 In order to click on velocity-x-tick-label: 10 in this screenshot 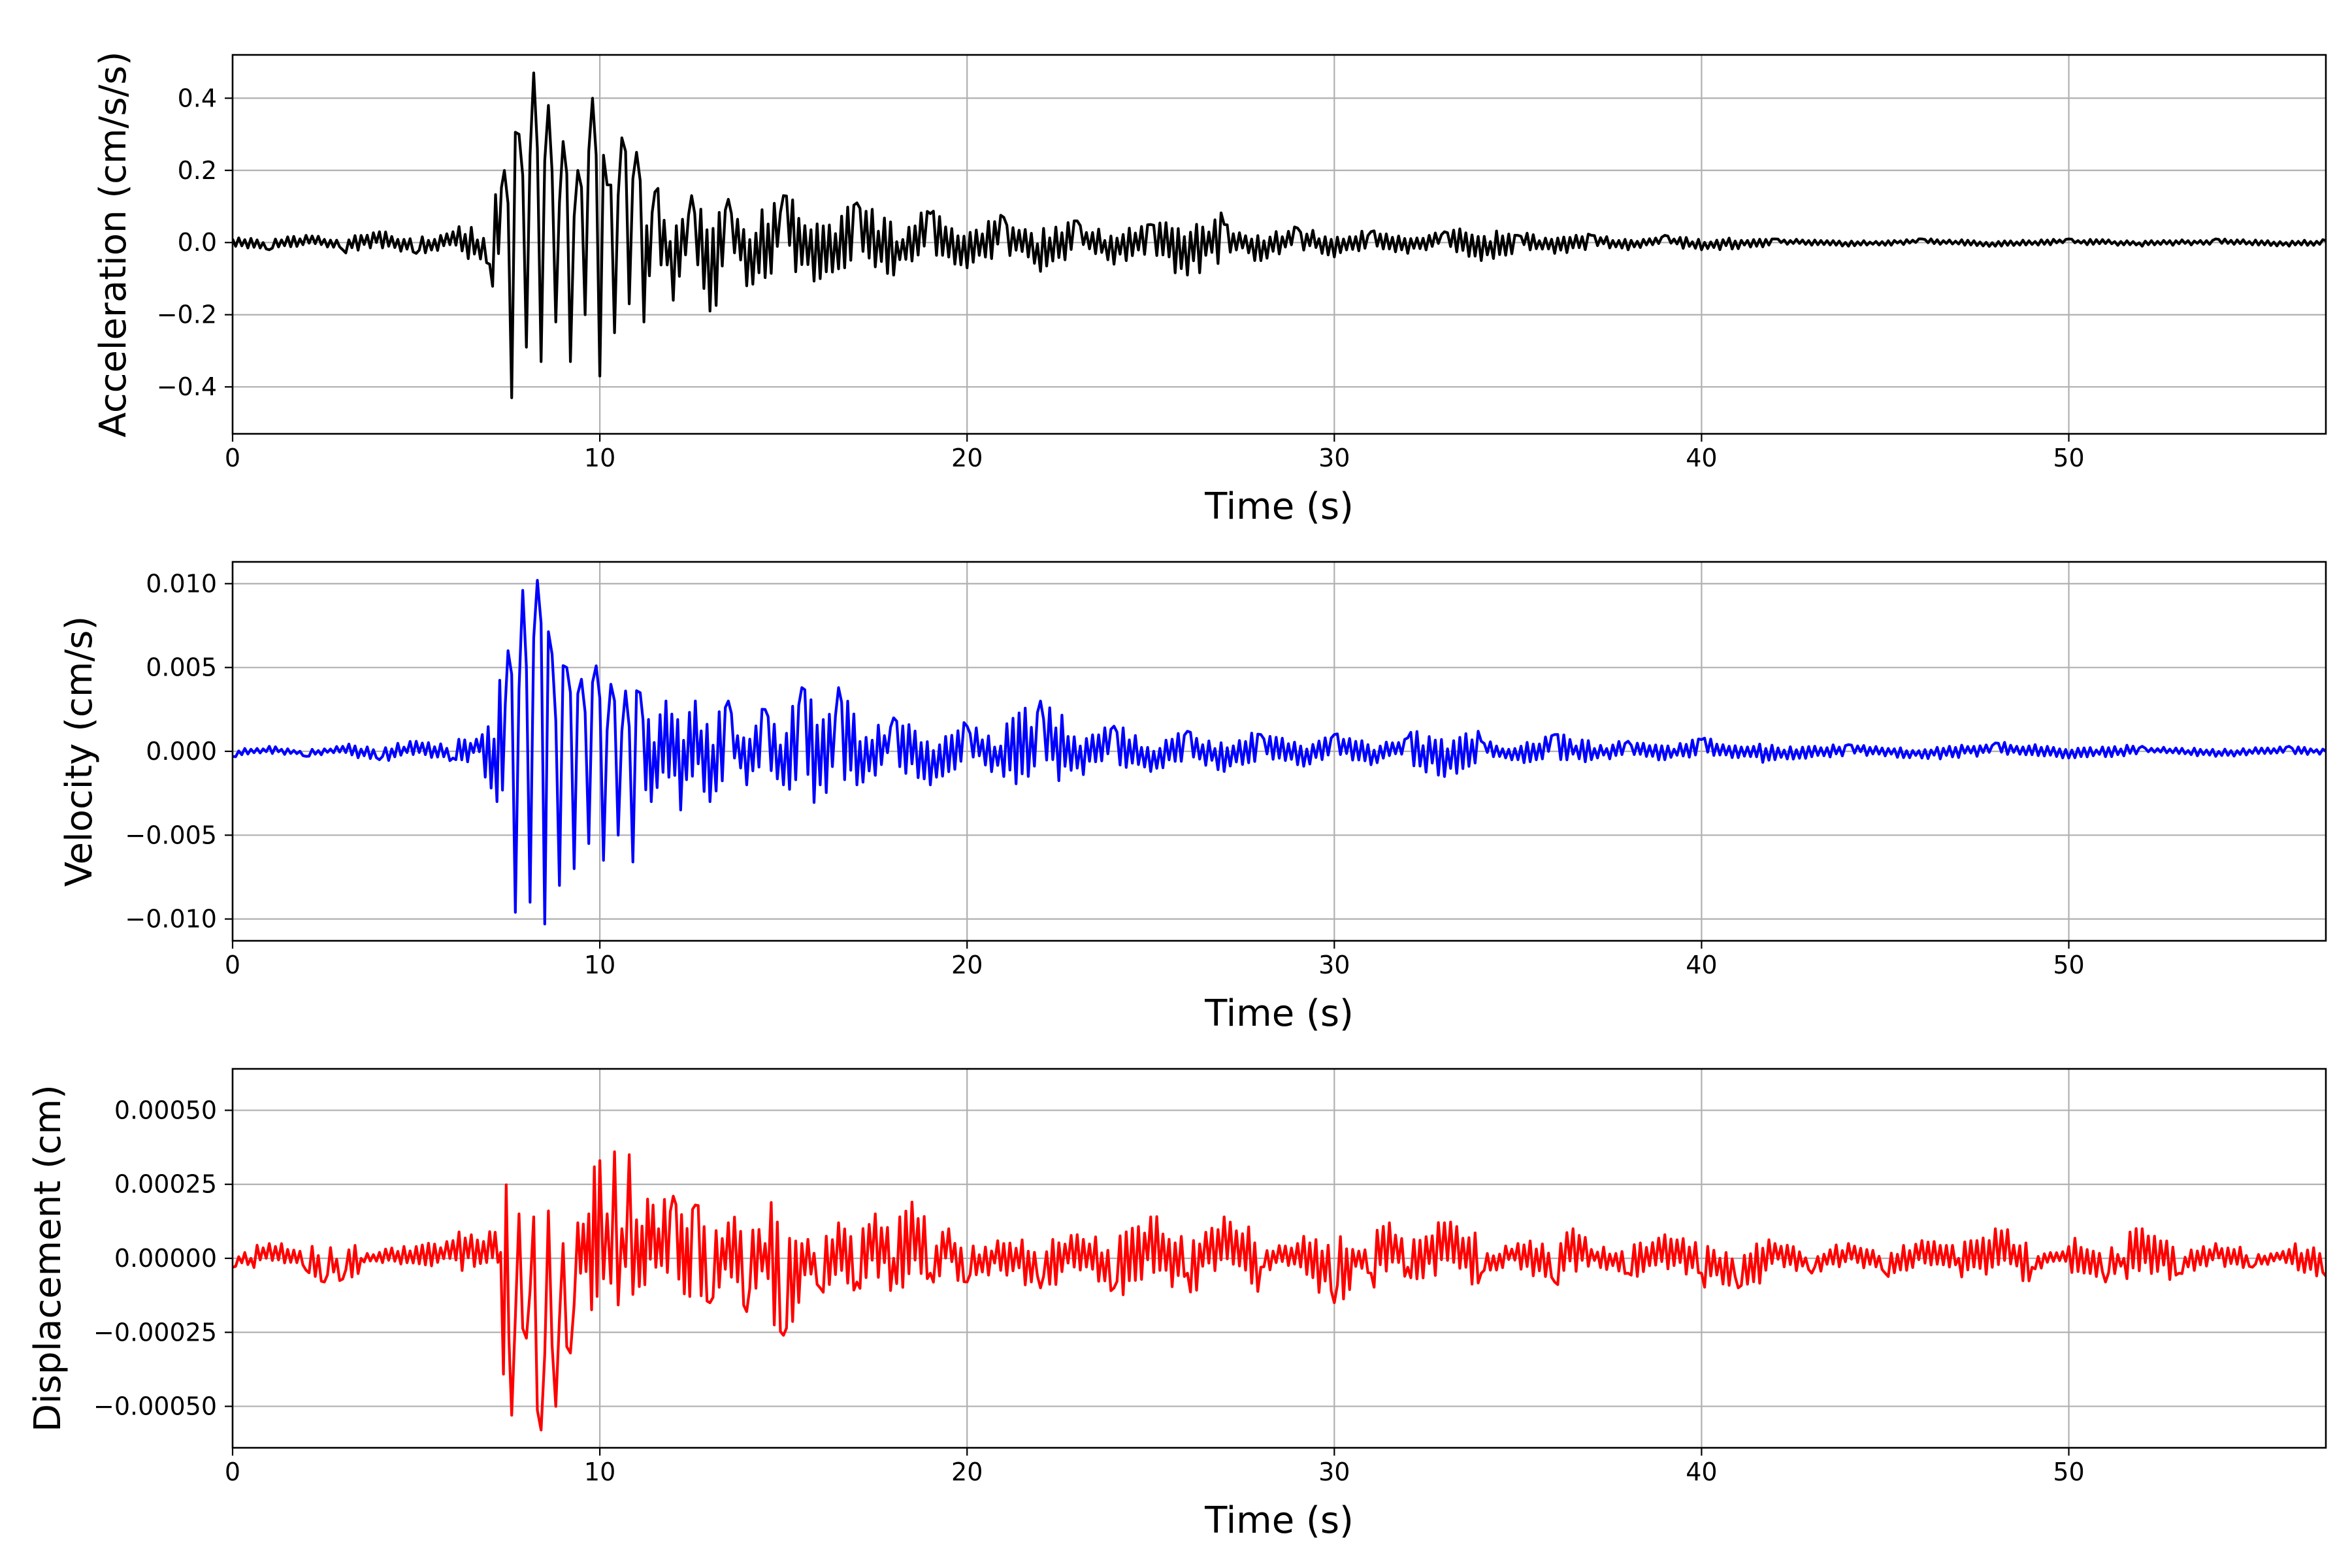, I will do `click(599, 965)`.